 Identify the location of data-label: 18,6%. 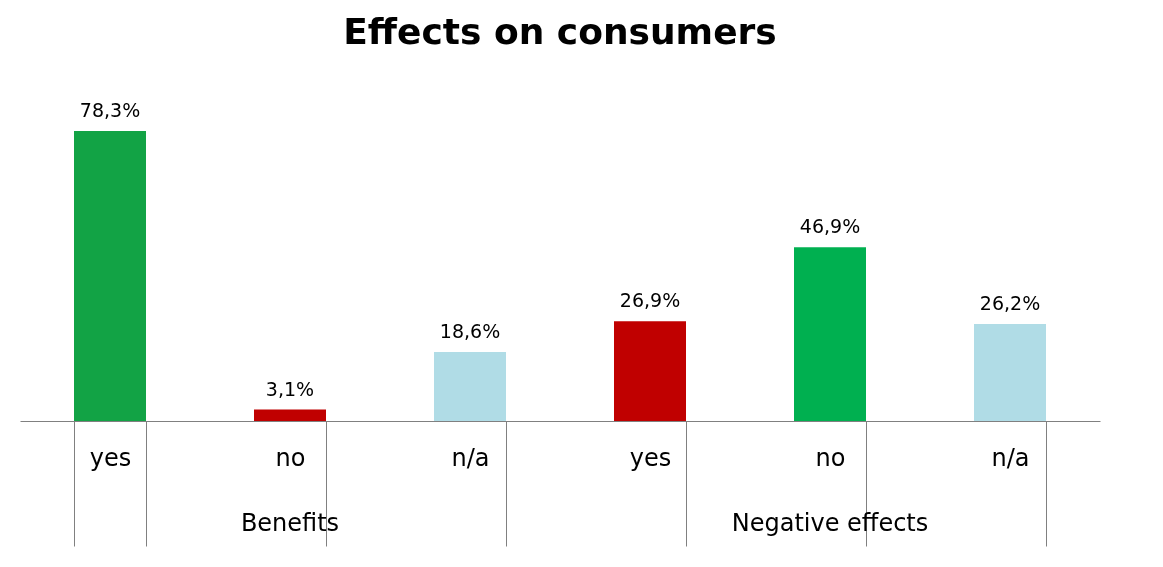
(470, 331).